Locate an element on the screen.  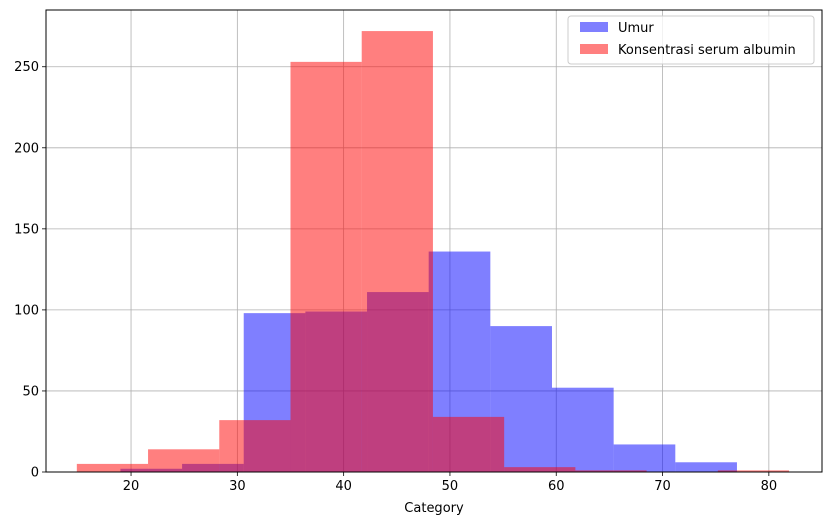
y-tick-label: 250 is located at coordinates (26, 67).